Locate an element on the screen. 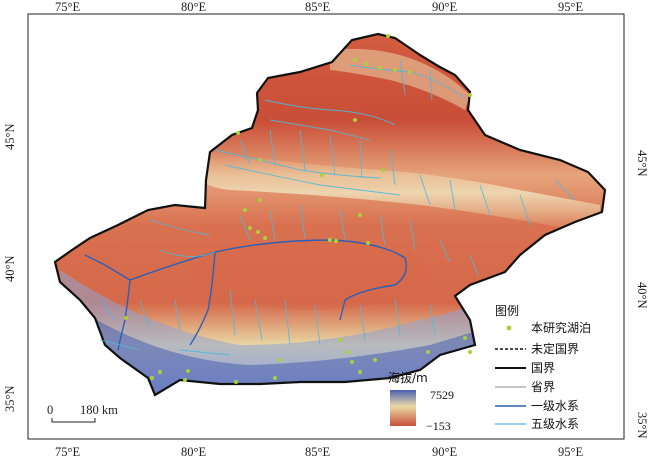 This screenshot has height=465, width=650. elevation-title: 海拔/m is located at coordinates (408, 377).